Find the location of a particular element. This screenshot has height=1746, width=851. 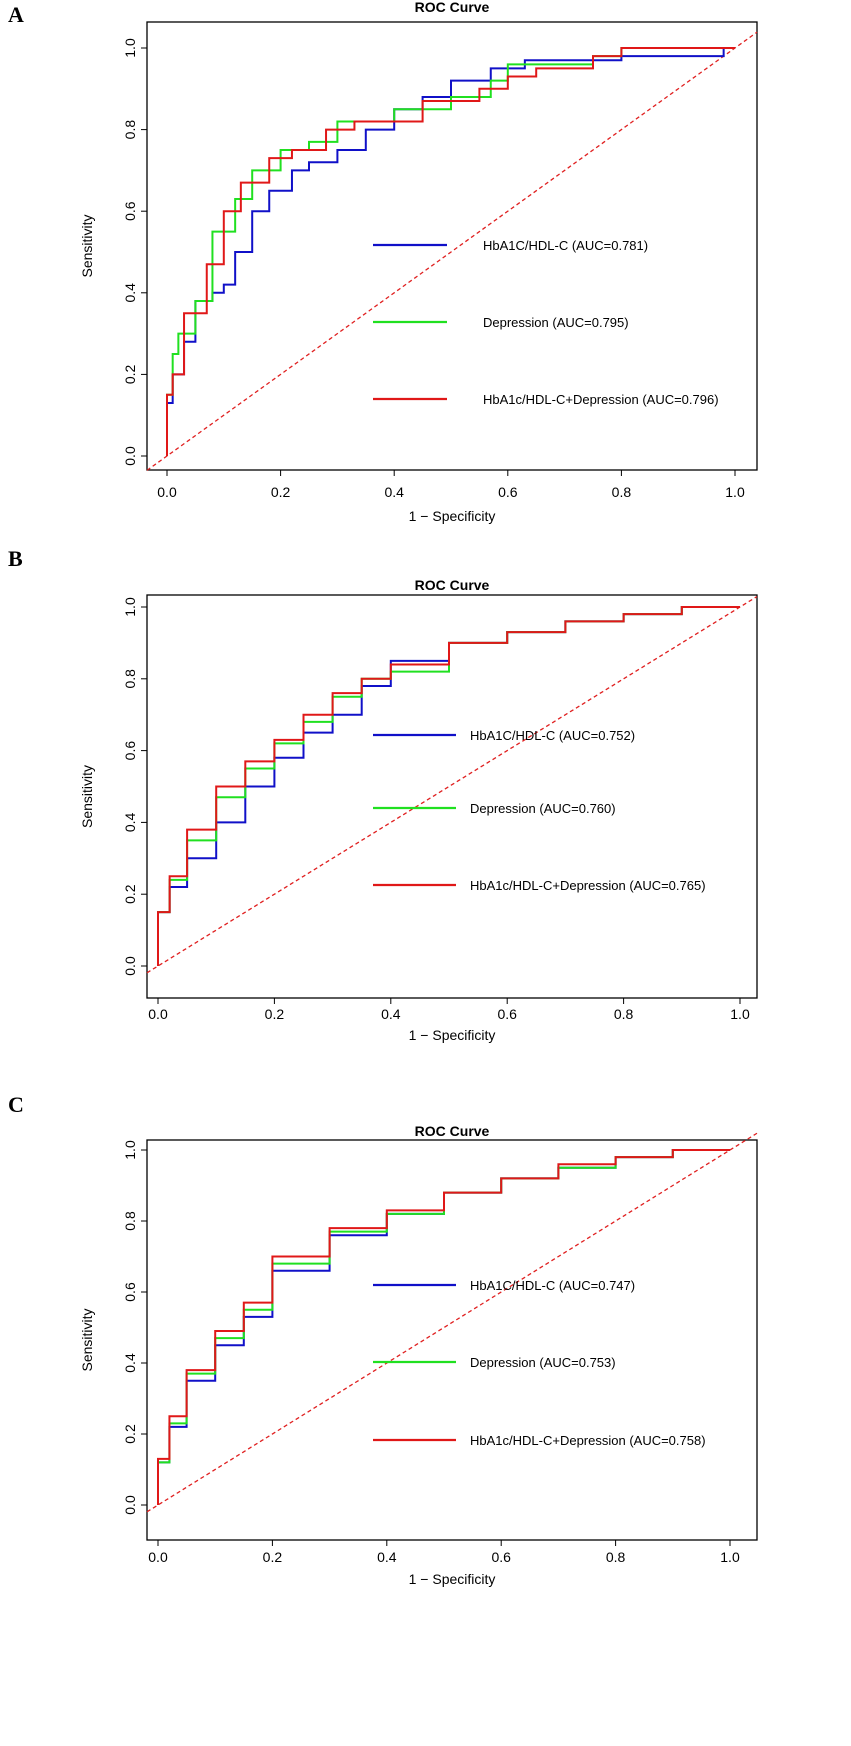

panel-label: C is located at coordinates (16, 1104).